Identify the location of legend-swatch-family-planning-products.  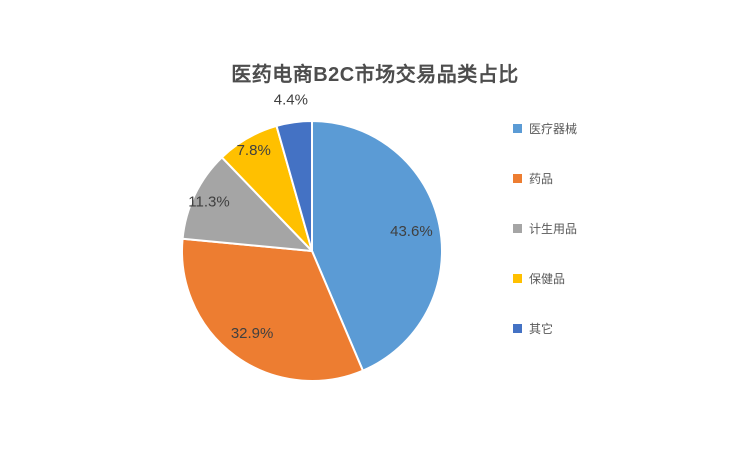
(517, 228).